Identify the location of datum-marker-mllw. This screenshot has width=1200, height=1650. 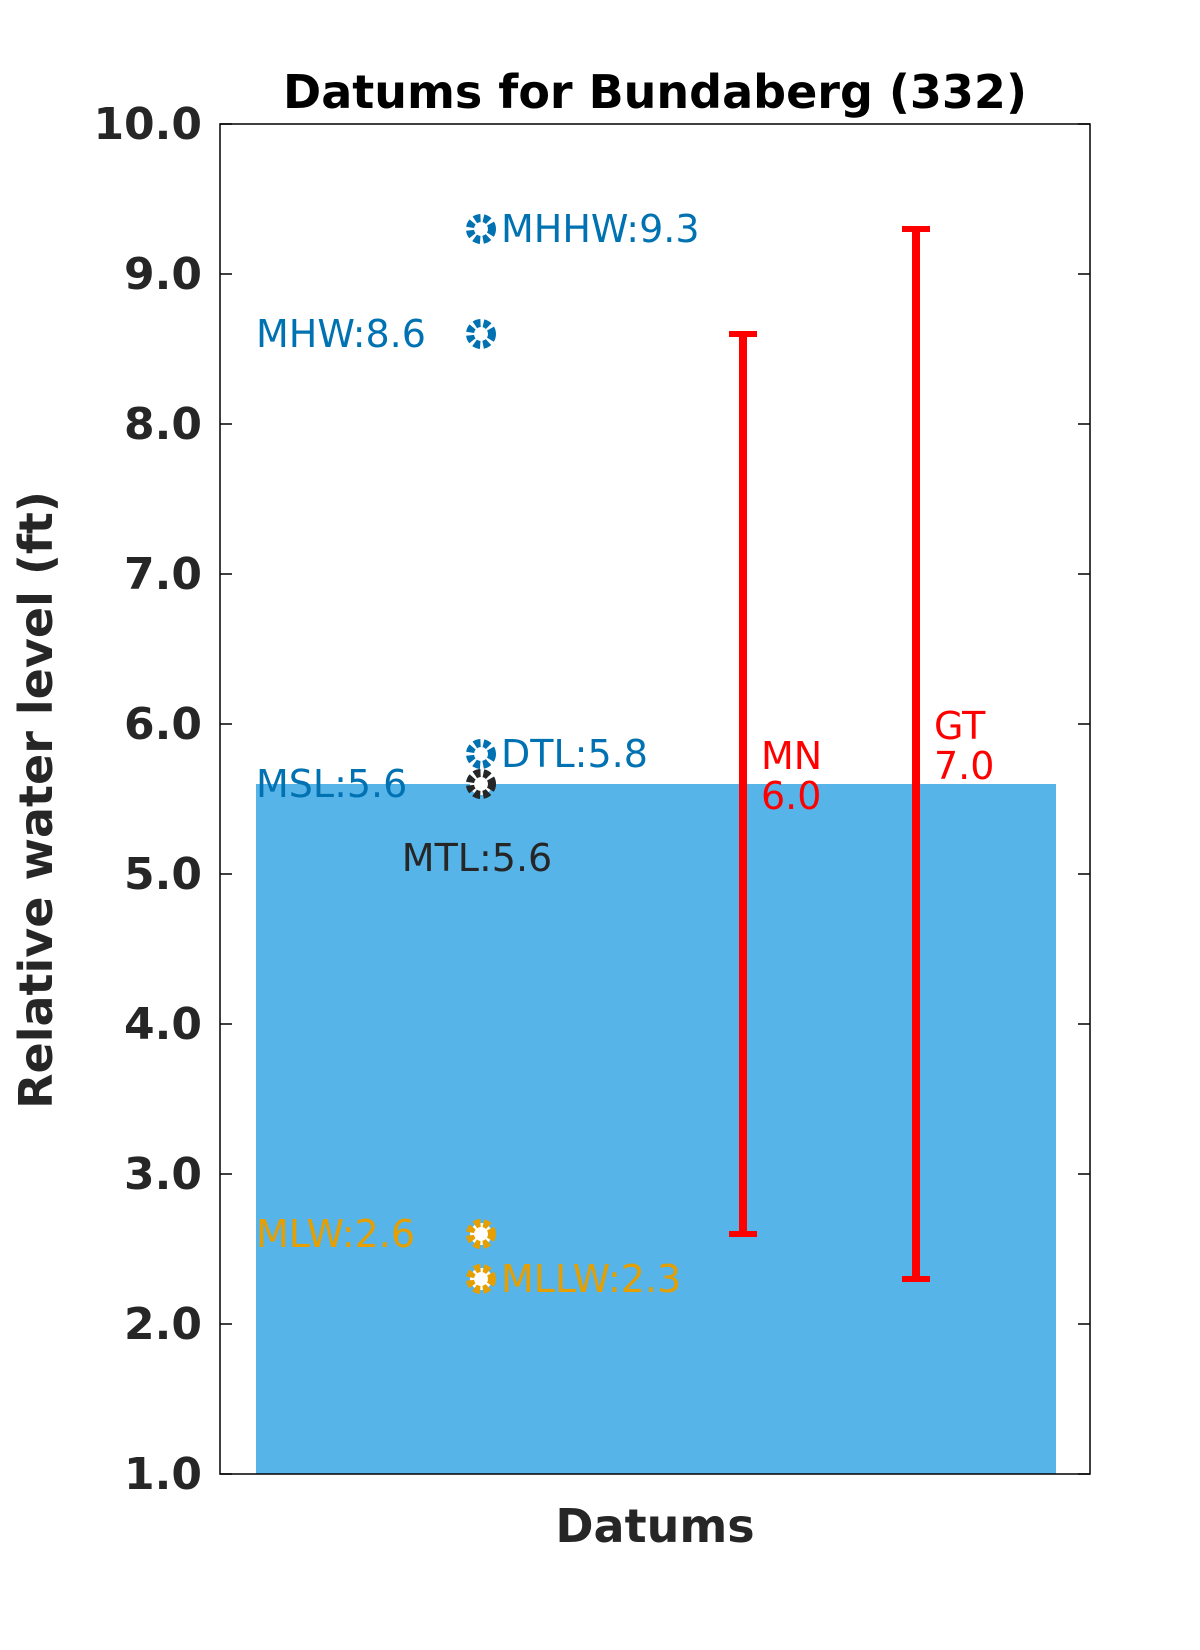
(481, 1279).